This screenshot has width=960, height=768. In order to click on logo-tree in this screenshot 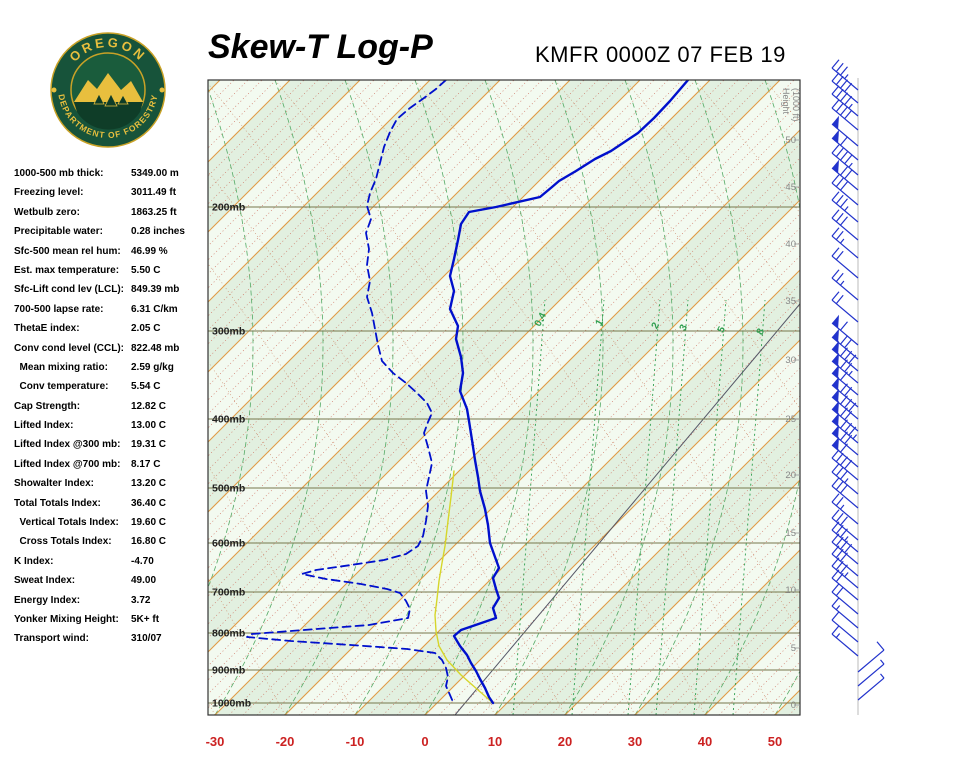, I will do `click(111, 100)`.